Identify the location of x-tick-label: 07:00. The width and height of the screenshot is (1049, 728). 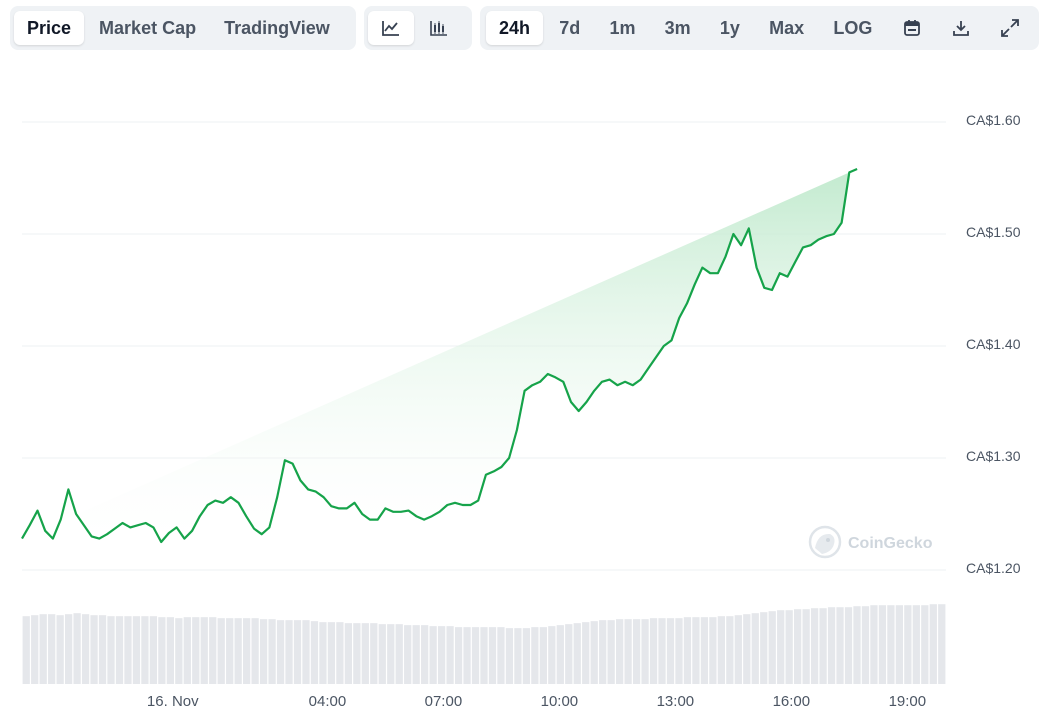
(444, 701).